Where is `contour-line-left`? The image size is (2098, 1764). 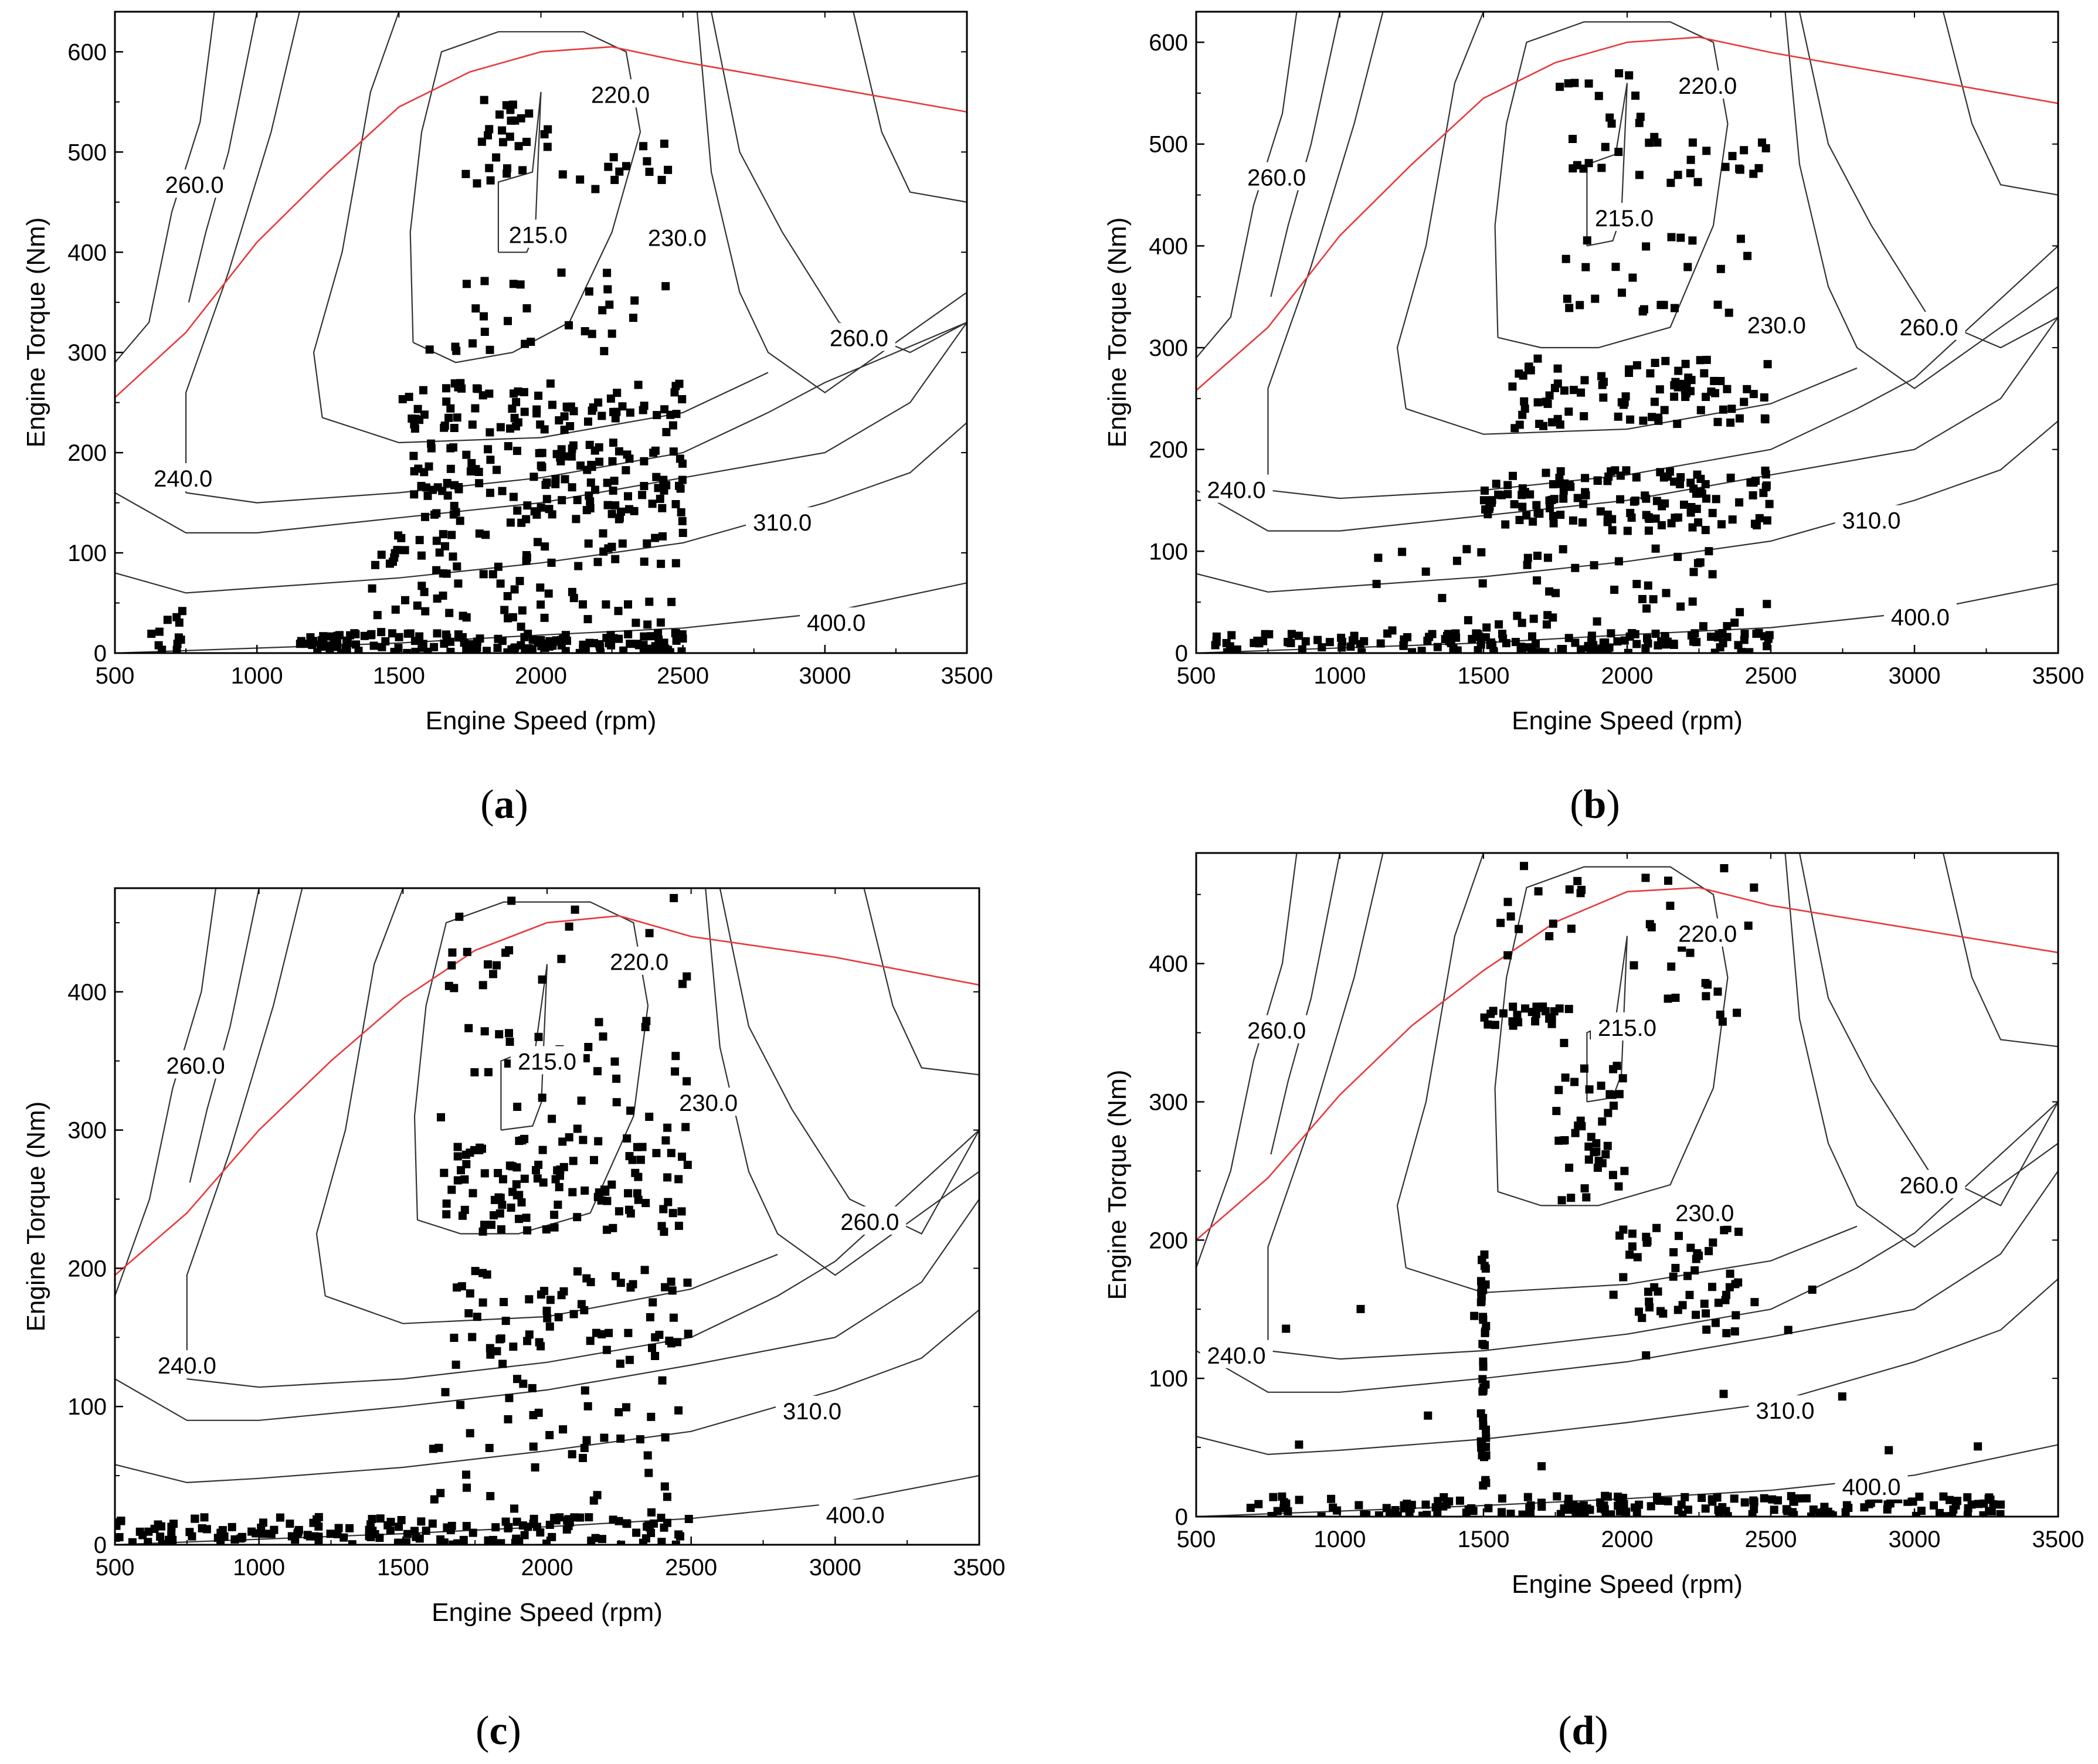 contour-line-left is located at coordinates (224, 1036).